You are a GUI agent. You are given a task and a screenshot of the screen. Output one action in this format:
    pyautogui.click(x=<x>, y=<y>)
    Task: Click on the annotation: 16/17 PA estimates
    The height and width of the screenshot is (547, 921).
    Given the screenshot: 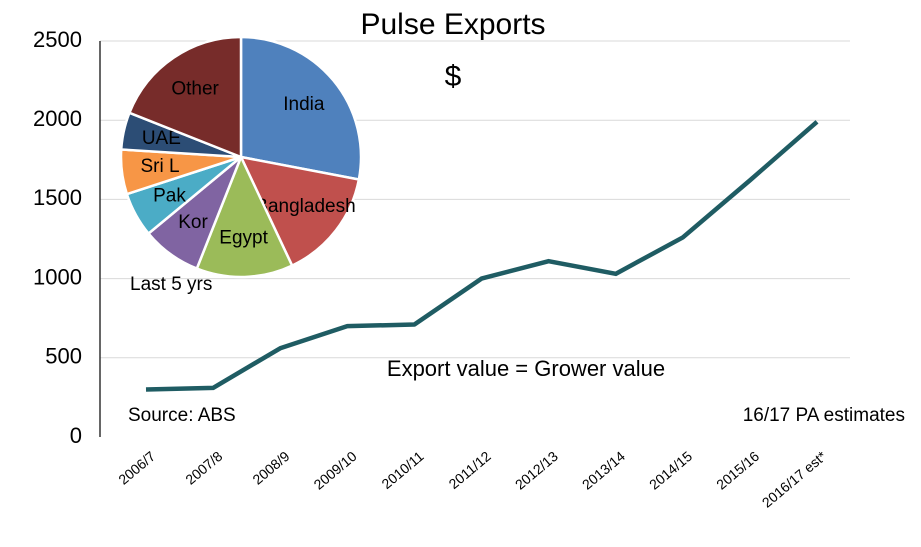 What is the action you would take?
    pyautogui.click(x=824, y=415)
    